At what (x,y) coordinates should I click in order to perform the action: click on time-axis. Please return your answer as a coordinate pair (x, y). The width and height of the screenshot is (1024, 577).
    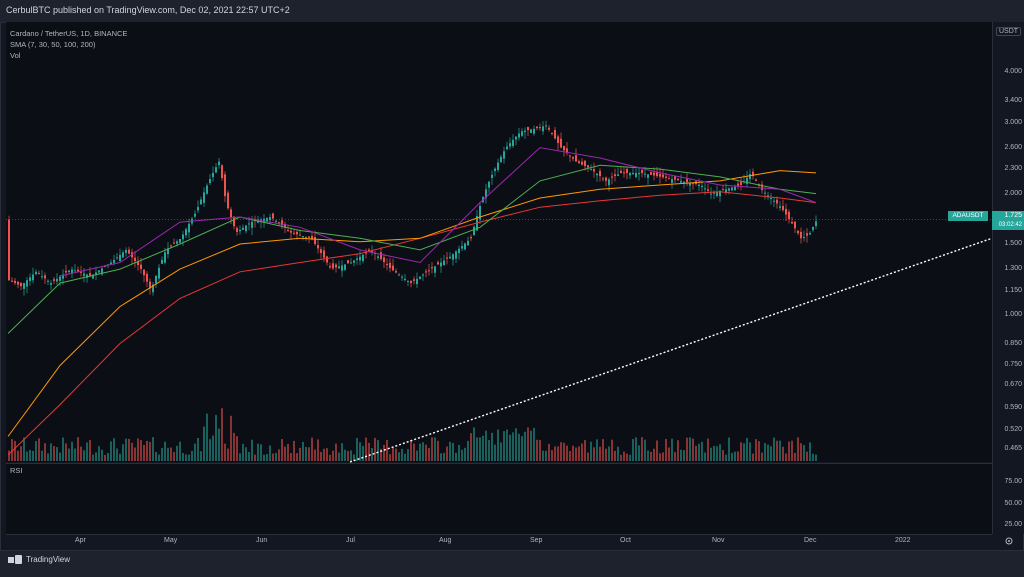
    Looking at the image, I should click on (499, 542).